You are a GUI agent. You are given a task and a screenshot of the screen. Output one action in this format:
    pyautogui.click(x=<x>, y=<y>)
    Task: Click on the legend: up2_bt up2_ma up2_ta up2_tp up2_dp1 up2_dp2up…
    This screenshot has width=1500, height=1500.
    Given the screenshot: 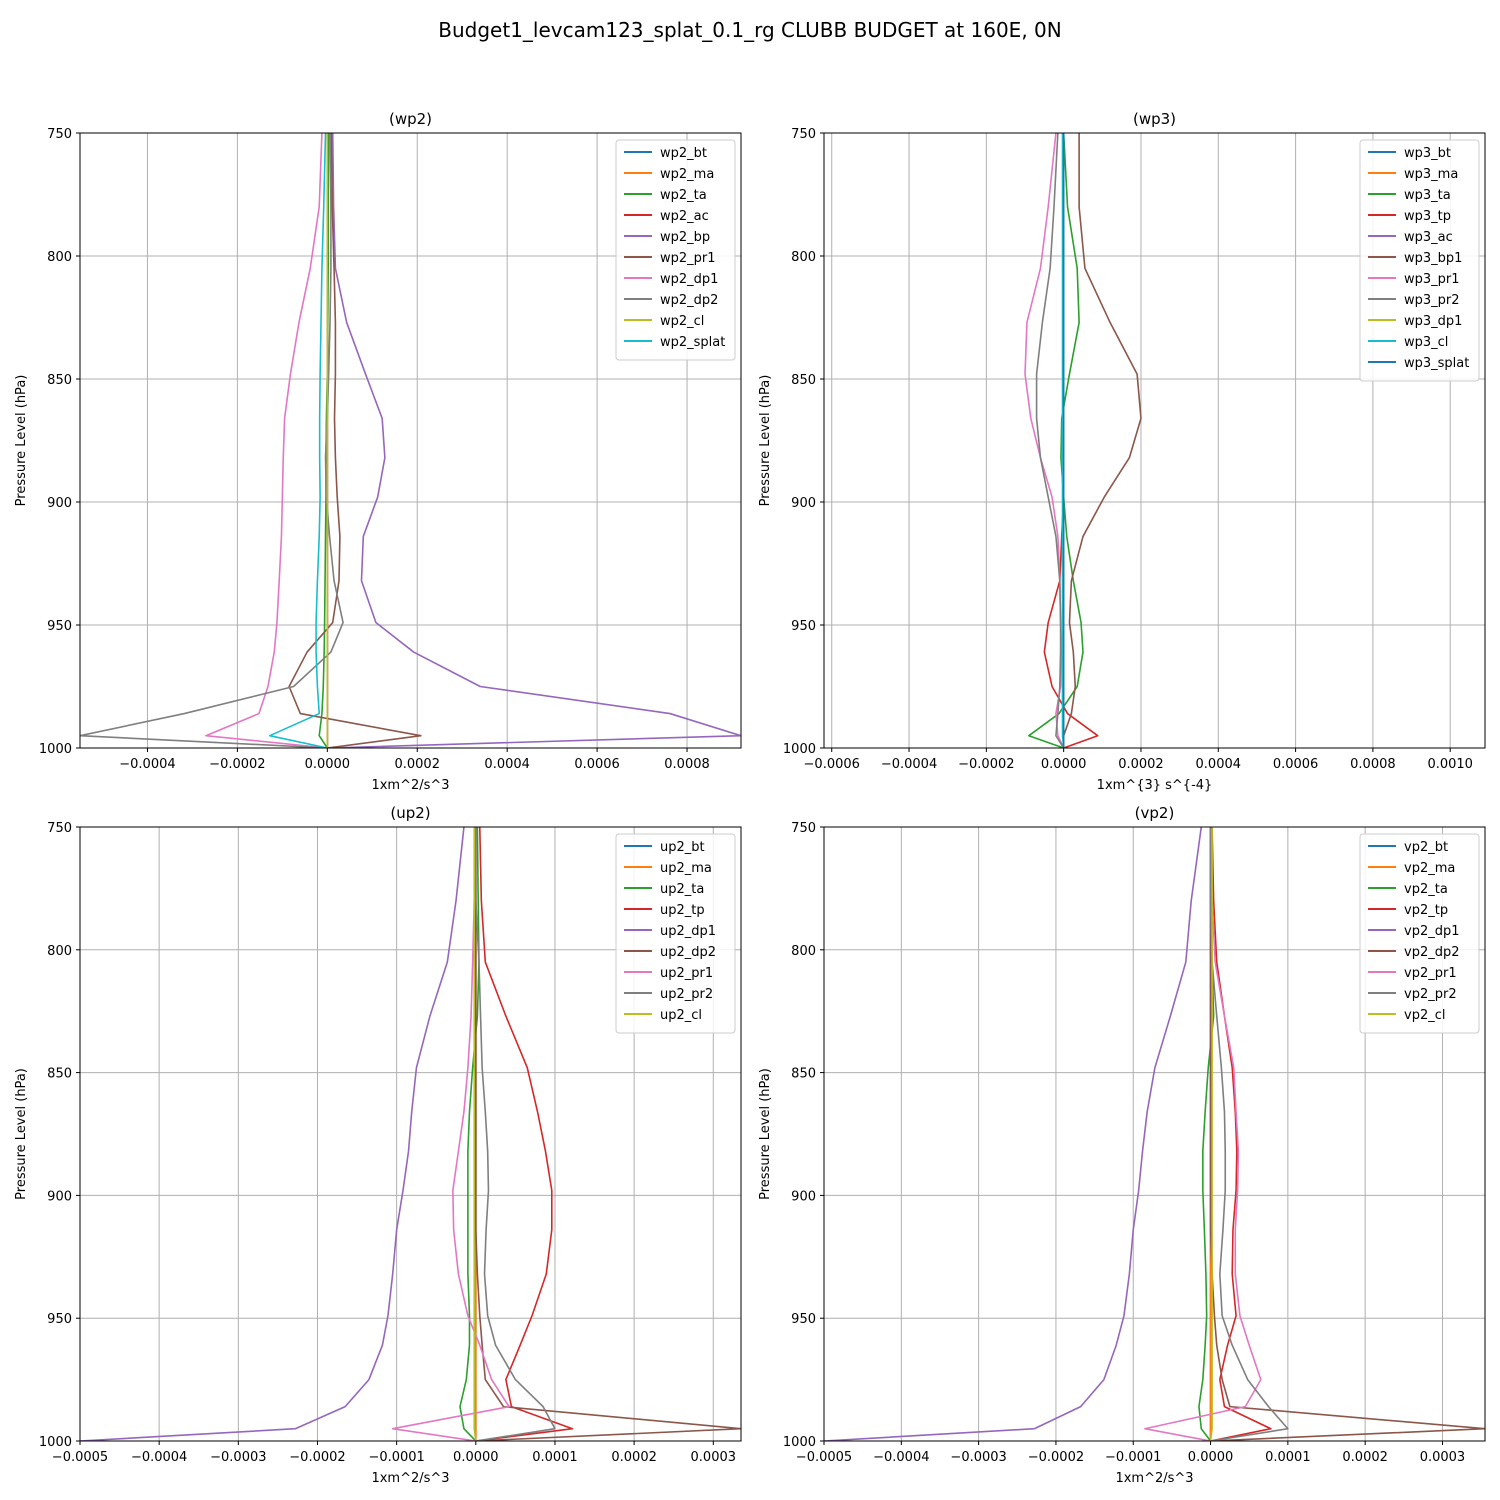 What is the action you would take?
    pyautogui.click(x=675, y=933)
    